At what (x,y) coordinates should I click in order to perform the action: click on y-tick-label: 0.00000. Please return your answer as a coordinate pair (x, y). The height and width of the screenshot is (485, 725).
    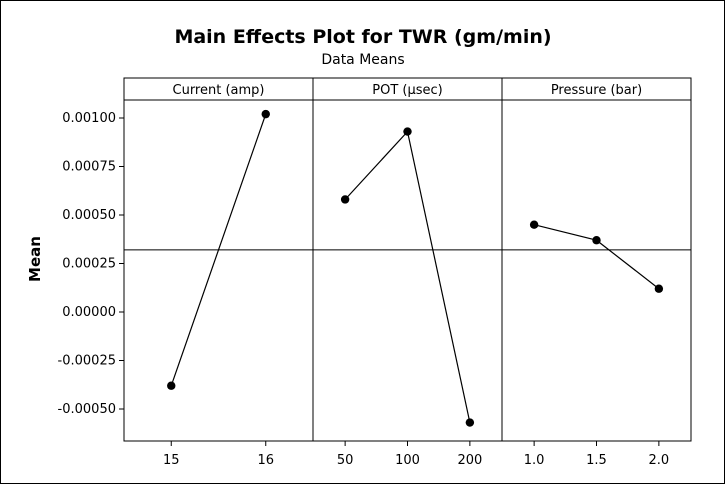
    Looking at the image, I should click on (89, 312).